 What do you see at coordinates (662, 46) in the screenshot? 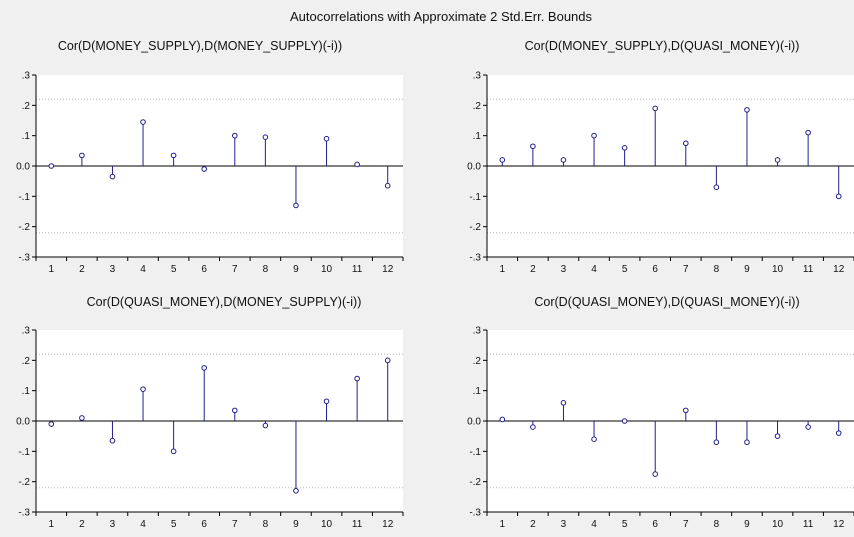
I see `panel-title: Cor(D(MONEY_SUPPLY),D(QUASI_MONEY)(-i))` at bounding box center [662, 46].